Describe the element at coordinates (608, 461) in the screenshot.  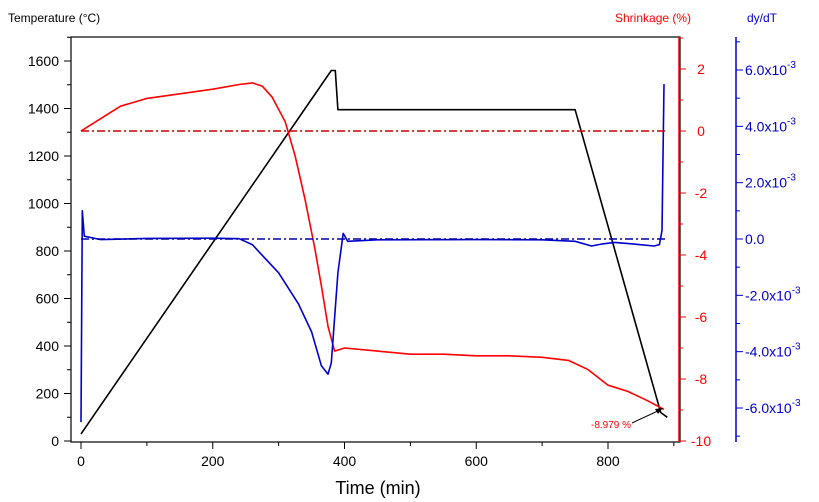
I see `x-tick-label: 800` at that location.